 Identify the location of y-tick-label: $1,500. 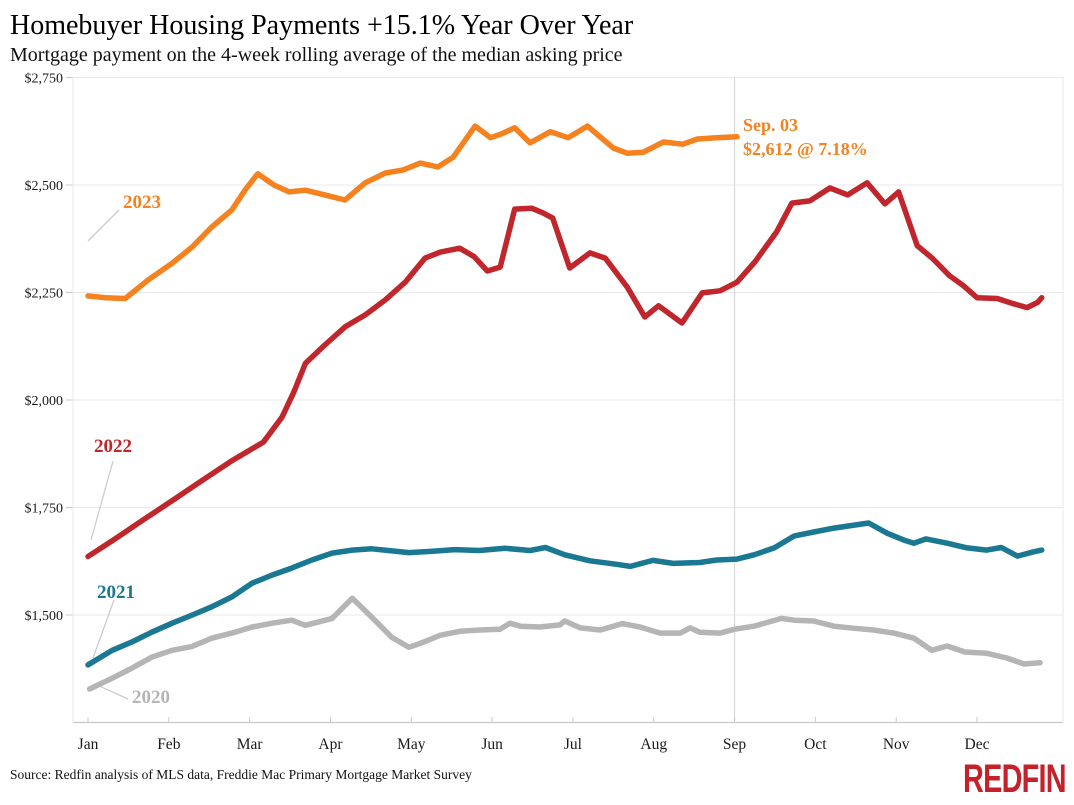
(44, 616).